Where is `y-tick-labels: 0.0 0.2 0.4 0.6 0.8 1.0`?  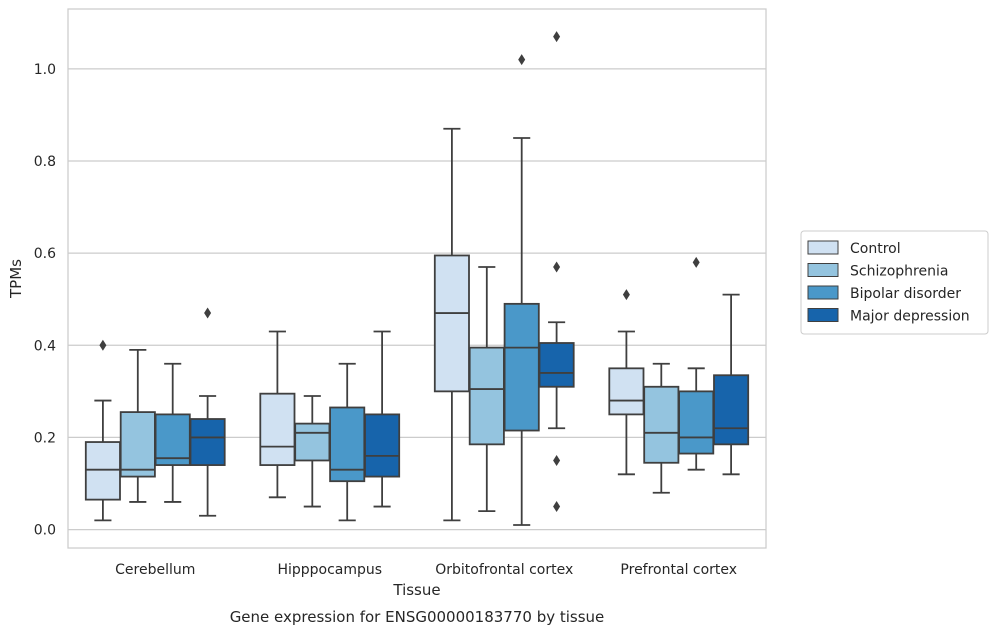 y-tick-labels: 0.0 0.2 0.4 0.6 0.8 1.0 is located at coordinates (45, 300).